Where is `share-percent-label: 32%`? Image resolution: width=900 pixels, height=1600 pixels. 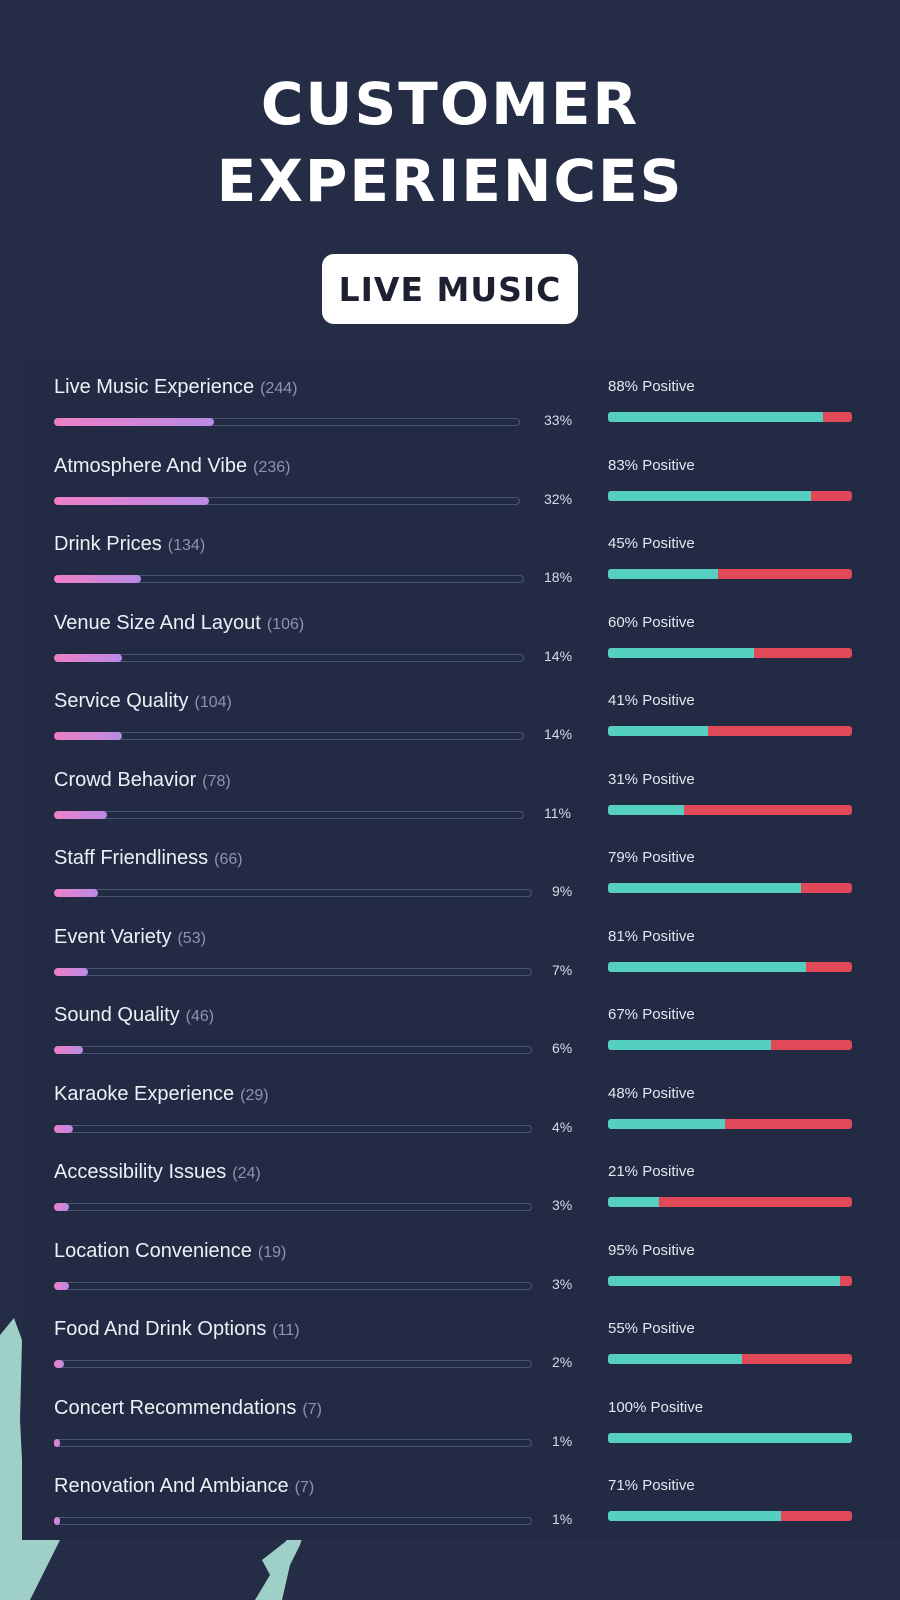 share-percent-label: 32% is located at coordinates (558, 498).